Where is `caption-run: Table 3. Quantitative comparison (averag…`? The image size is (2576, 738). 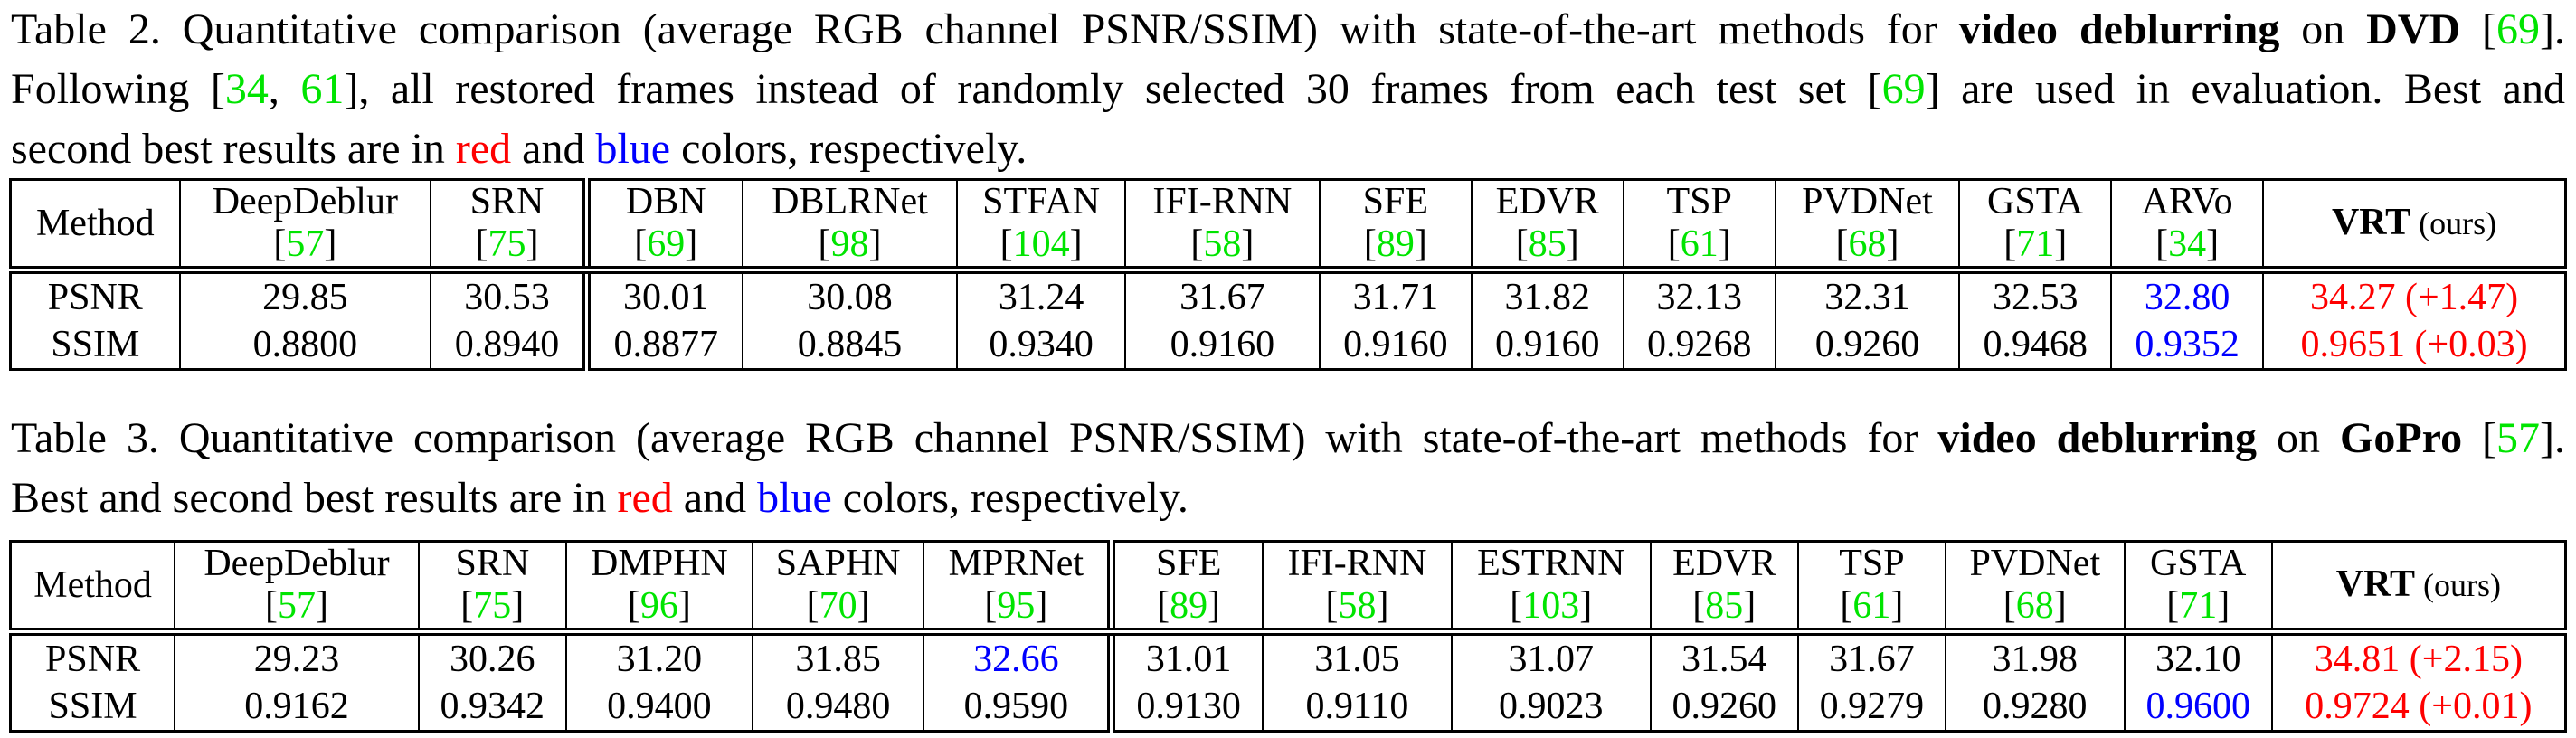 caption-run: Table 3. Quantitative comparison (averag… is located at coordinates (975, 438).